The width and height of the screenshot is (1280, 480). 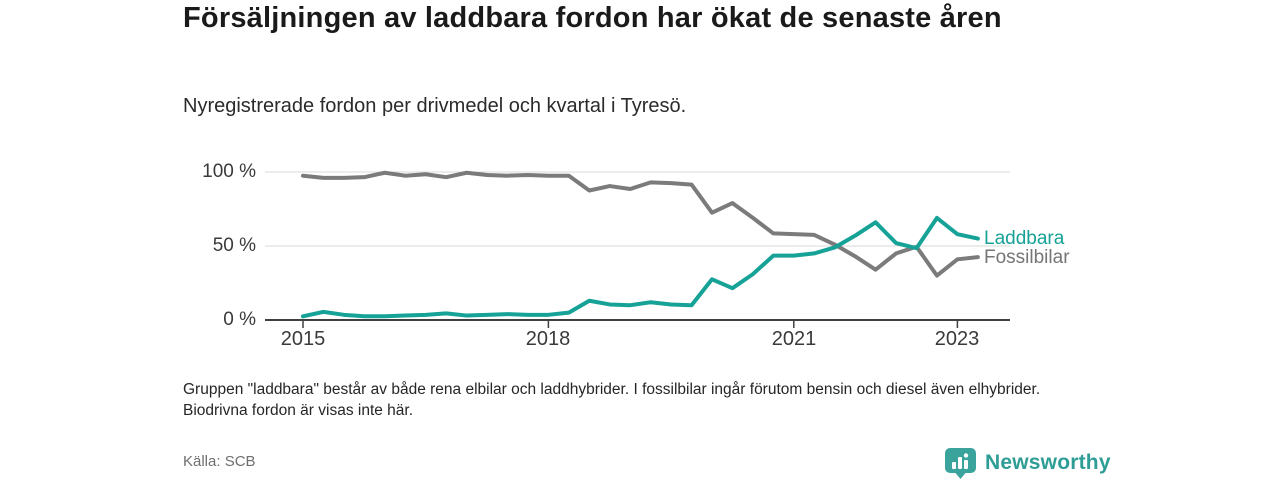 I want to click on newsworthy-logo-text: Newsworthy, so click(x=1048, y=462).